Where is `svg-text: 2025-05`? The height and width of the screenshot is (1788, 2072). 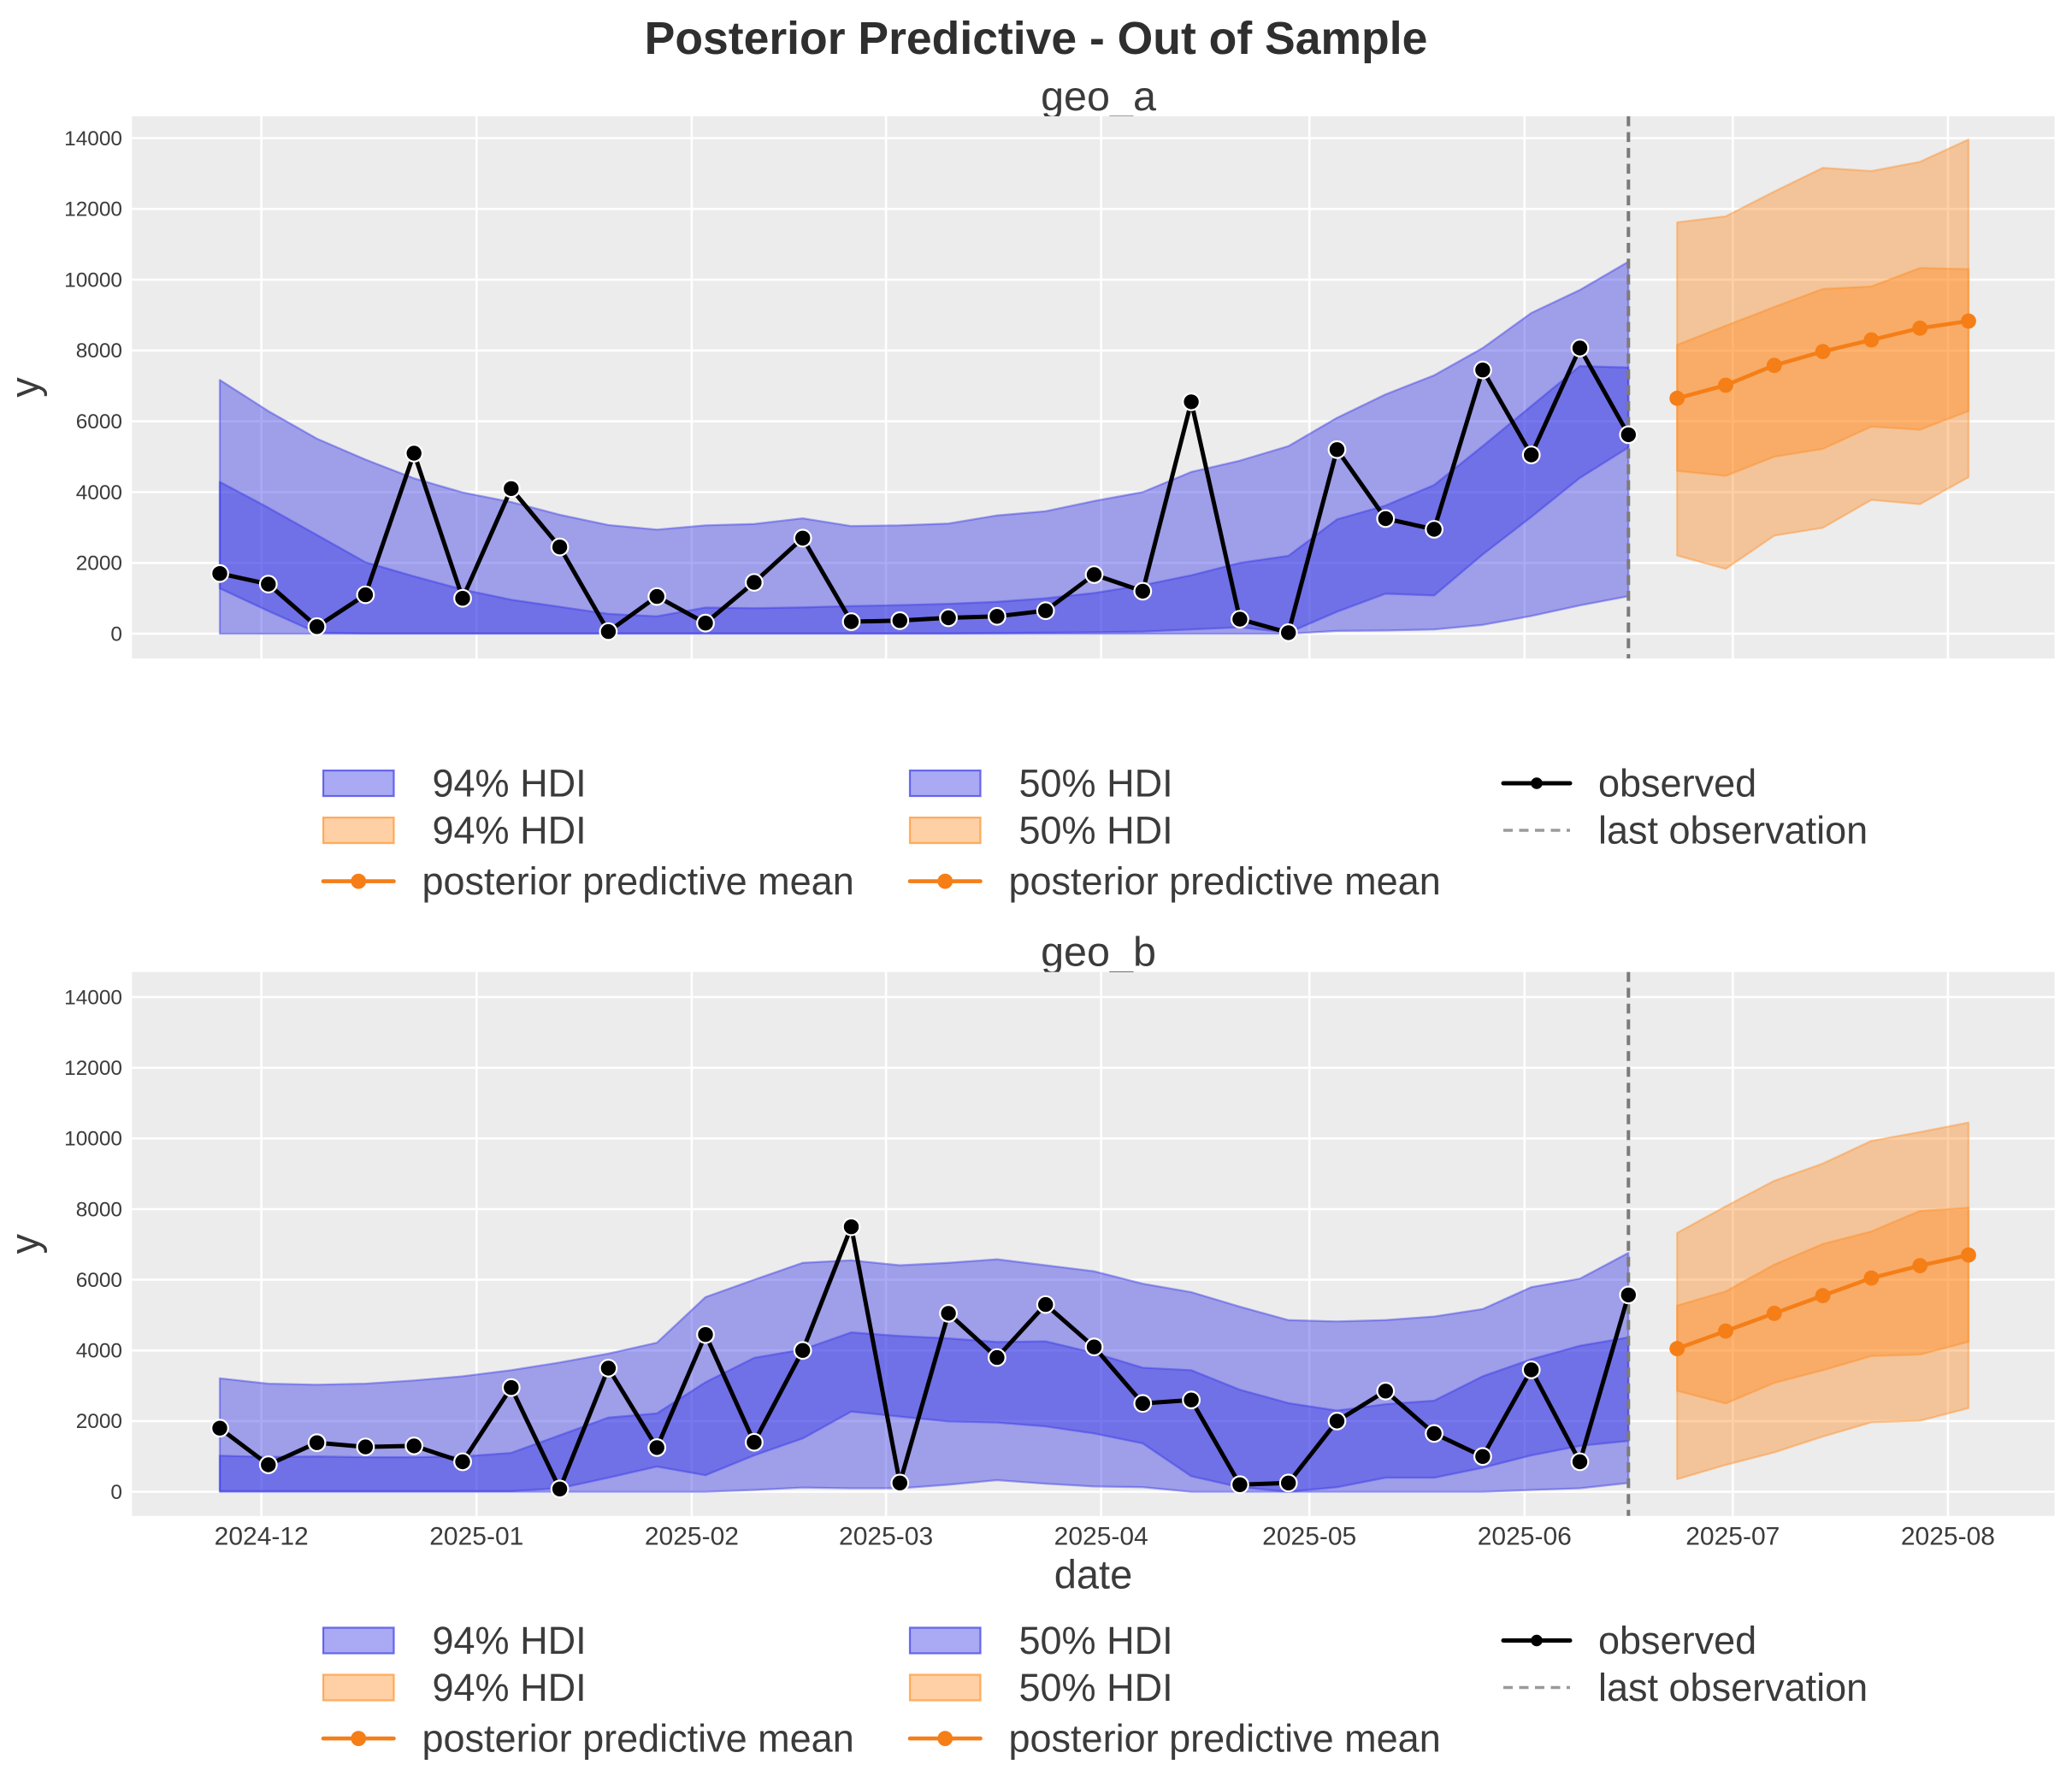
svg-text: 2025-05 is located at coordinates (1309, 1537).